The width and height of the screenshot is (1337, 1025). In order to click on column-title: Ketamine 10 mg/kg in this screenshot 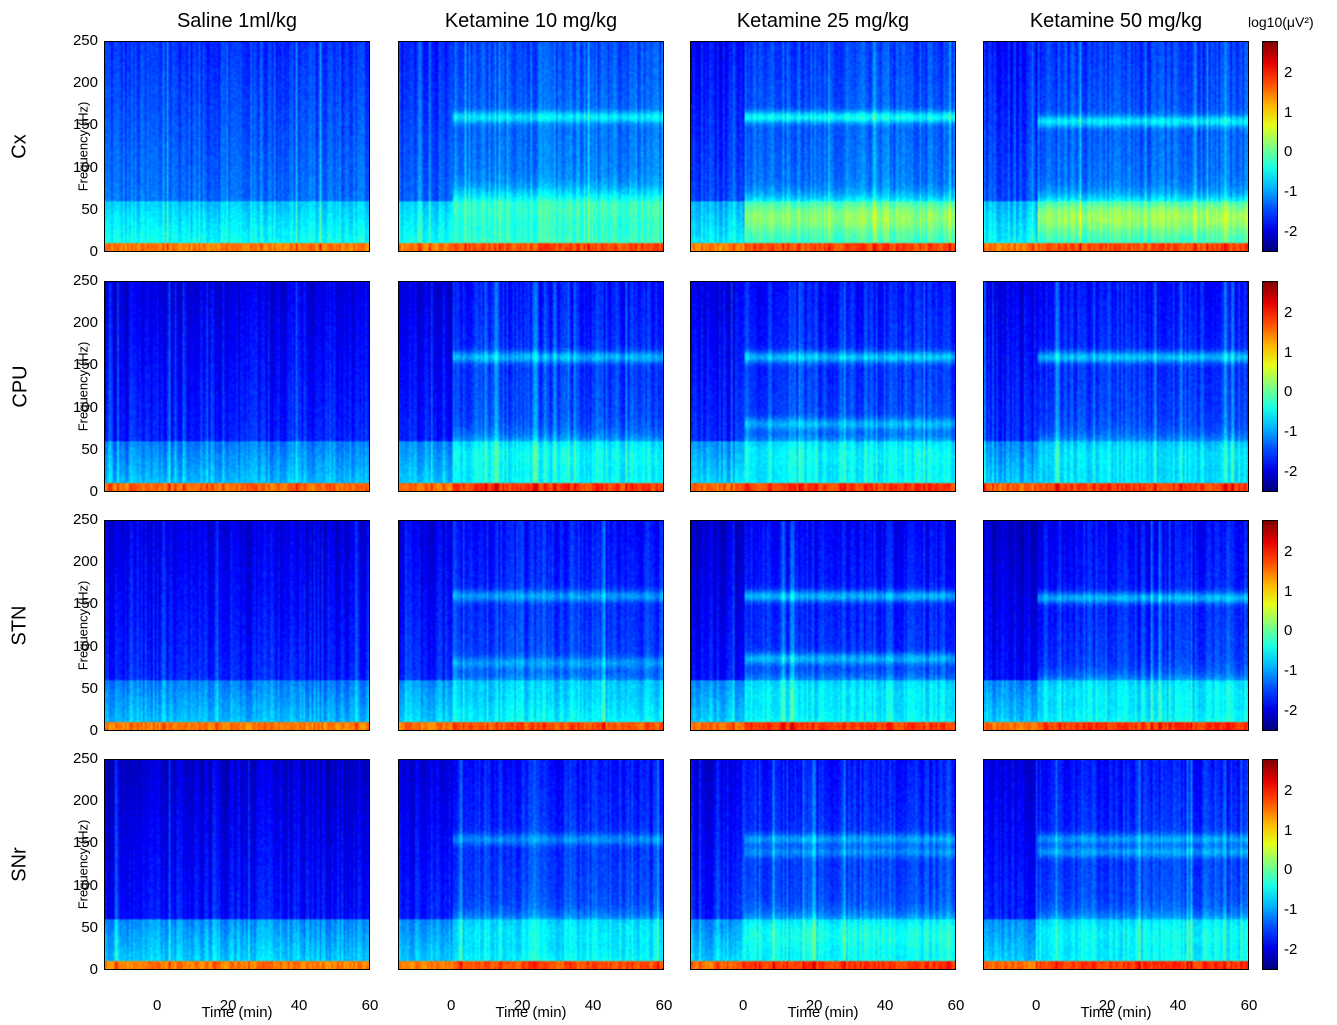, I will do `click(531, 21)`.